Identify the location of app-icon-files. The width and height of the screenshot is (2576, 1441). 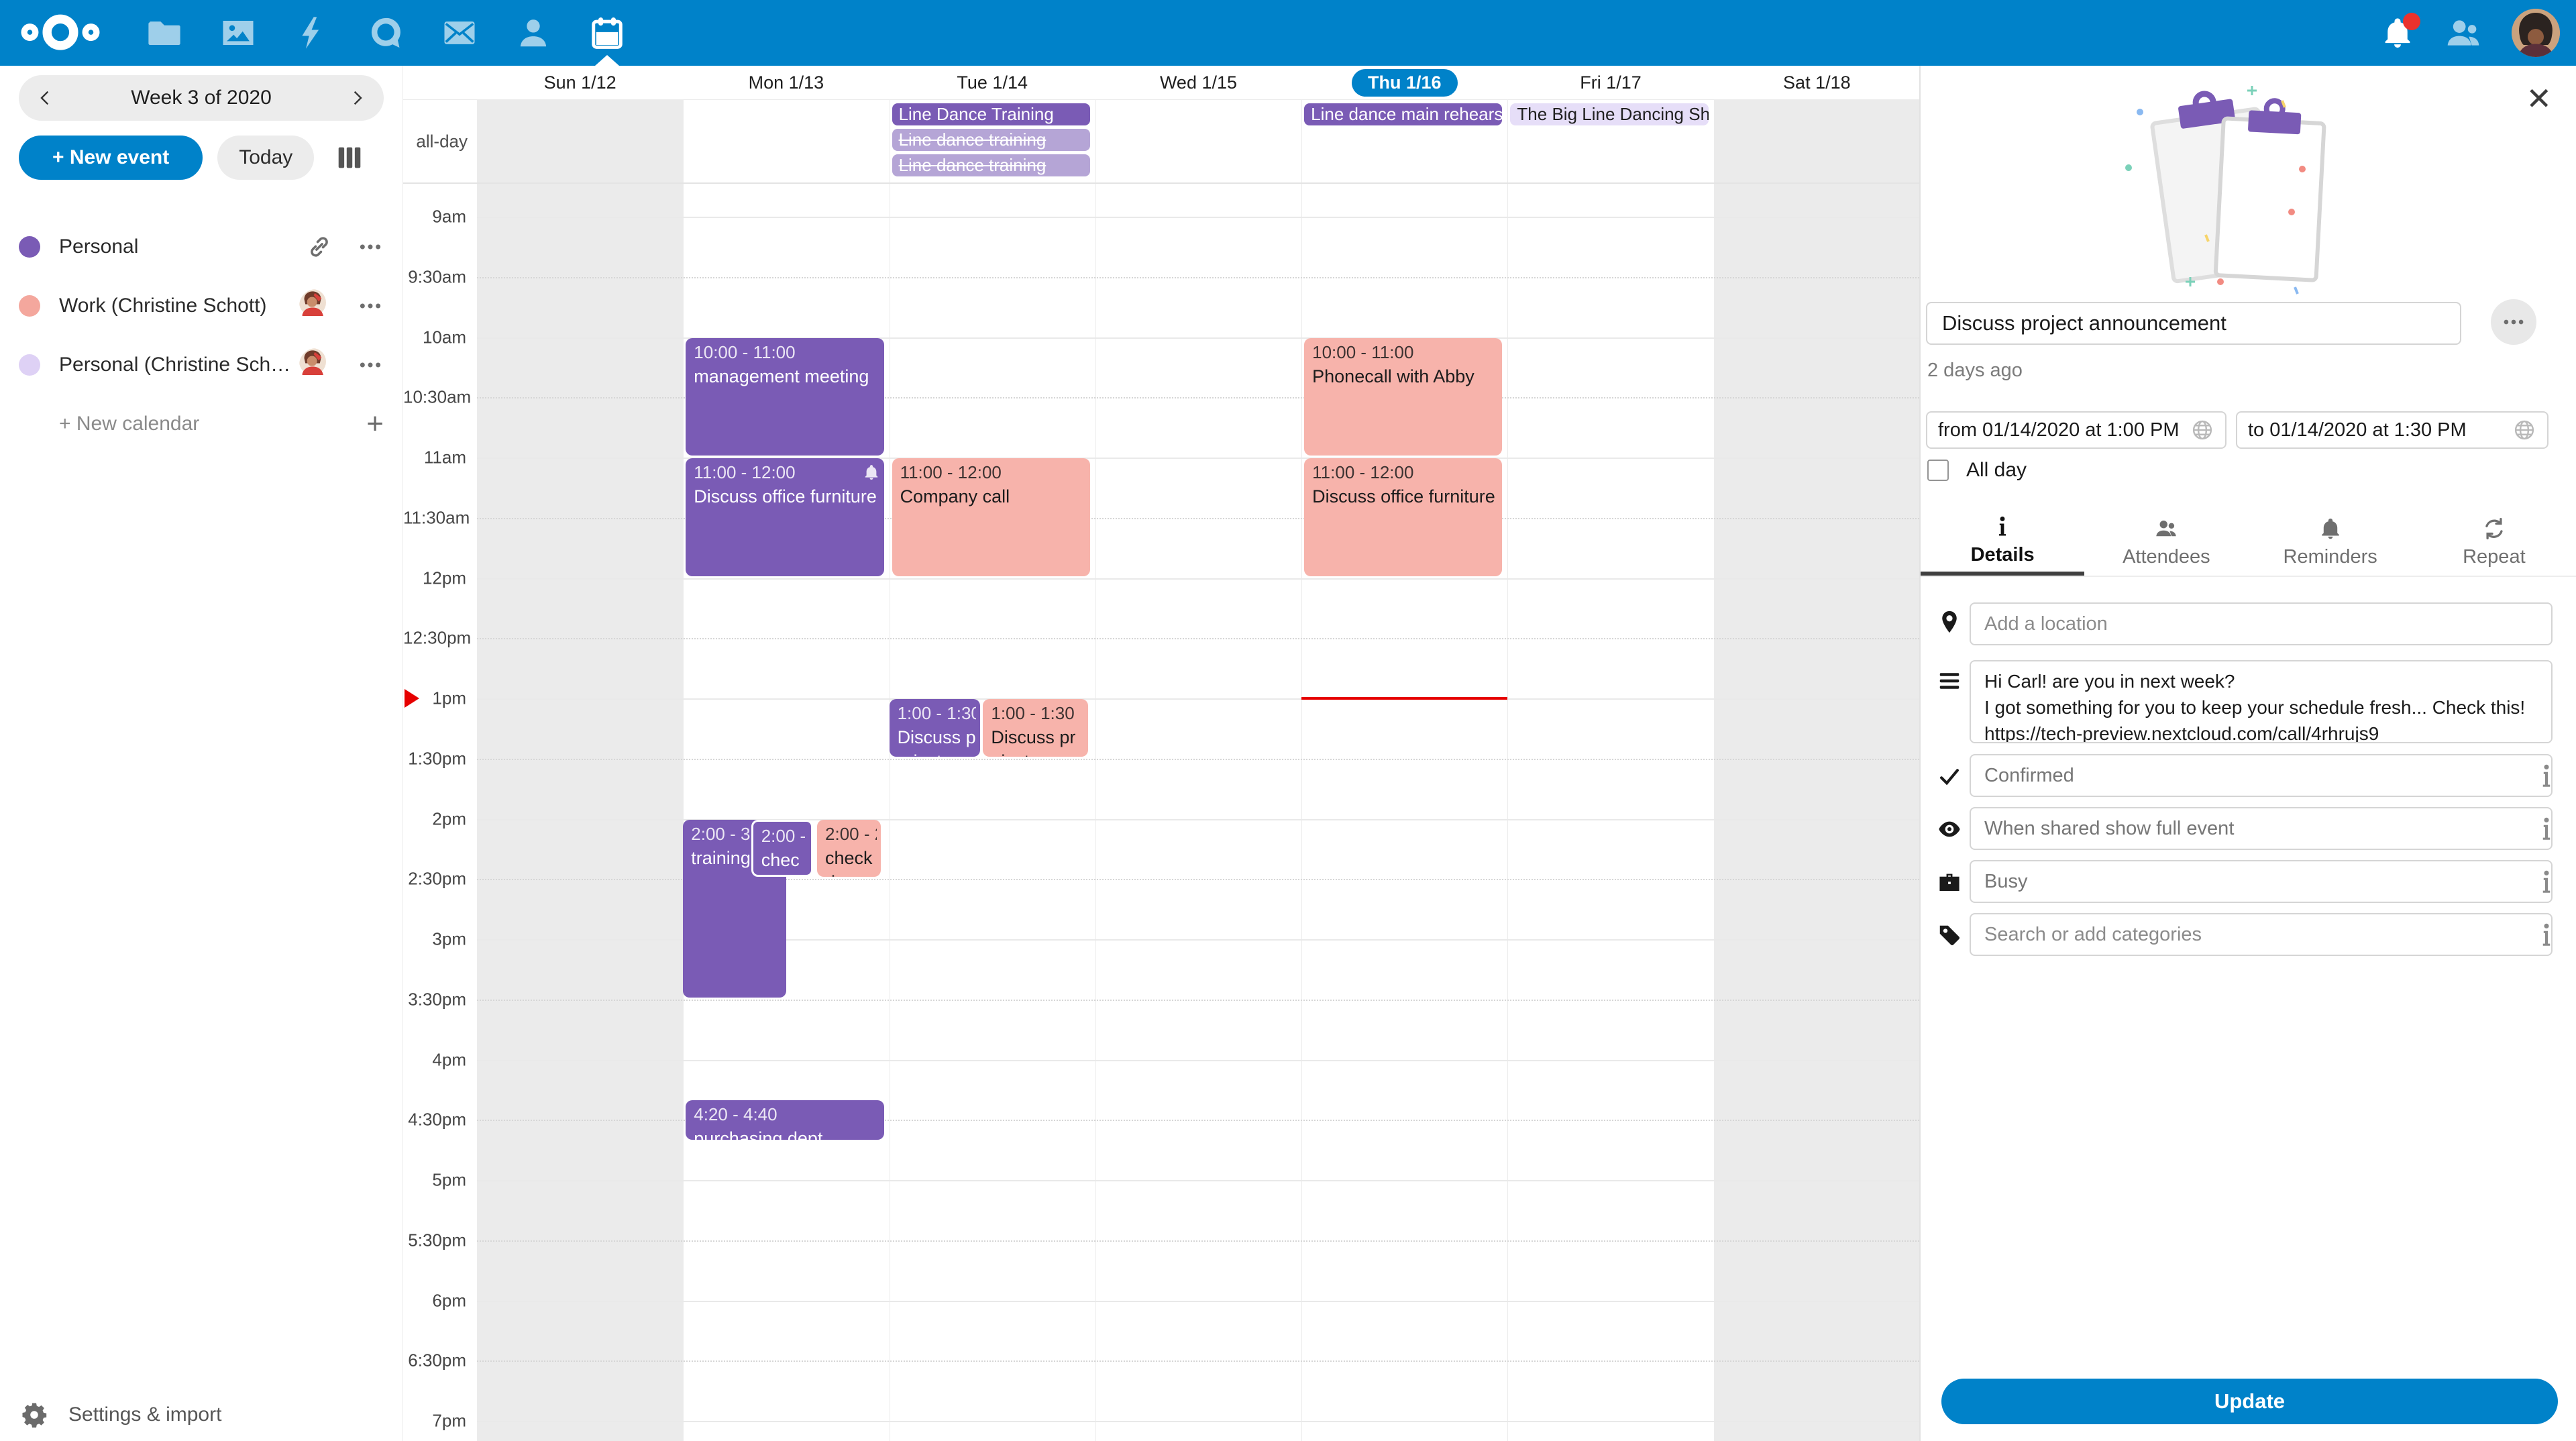
(164, 33).